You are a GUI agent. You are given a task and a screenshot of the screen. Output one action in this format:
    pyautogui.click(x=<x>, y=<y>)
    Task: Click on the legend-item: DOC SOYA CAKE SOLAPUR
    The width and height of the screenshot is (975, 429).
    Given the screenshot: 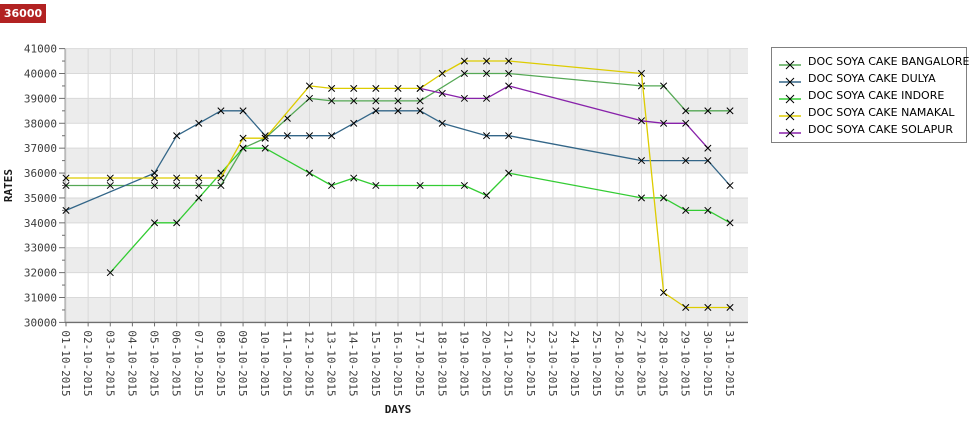 What is the action you would take?
    pyautogui.click(x=869, y=129)
    